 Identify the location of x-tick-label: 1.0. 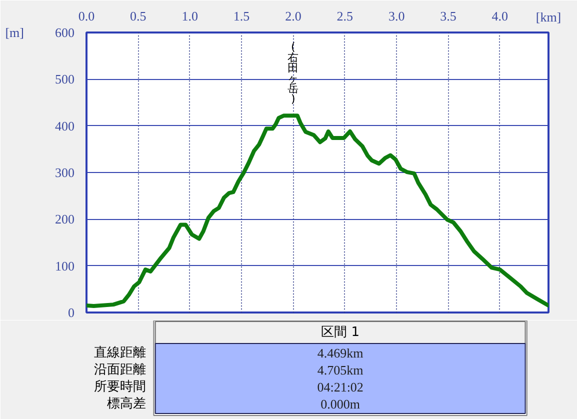
(190, 16).